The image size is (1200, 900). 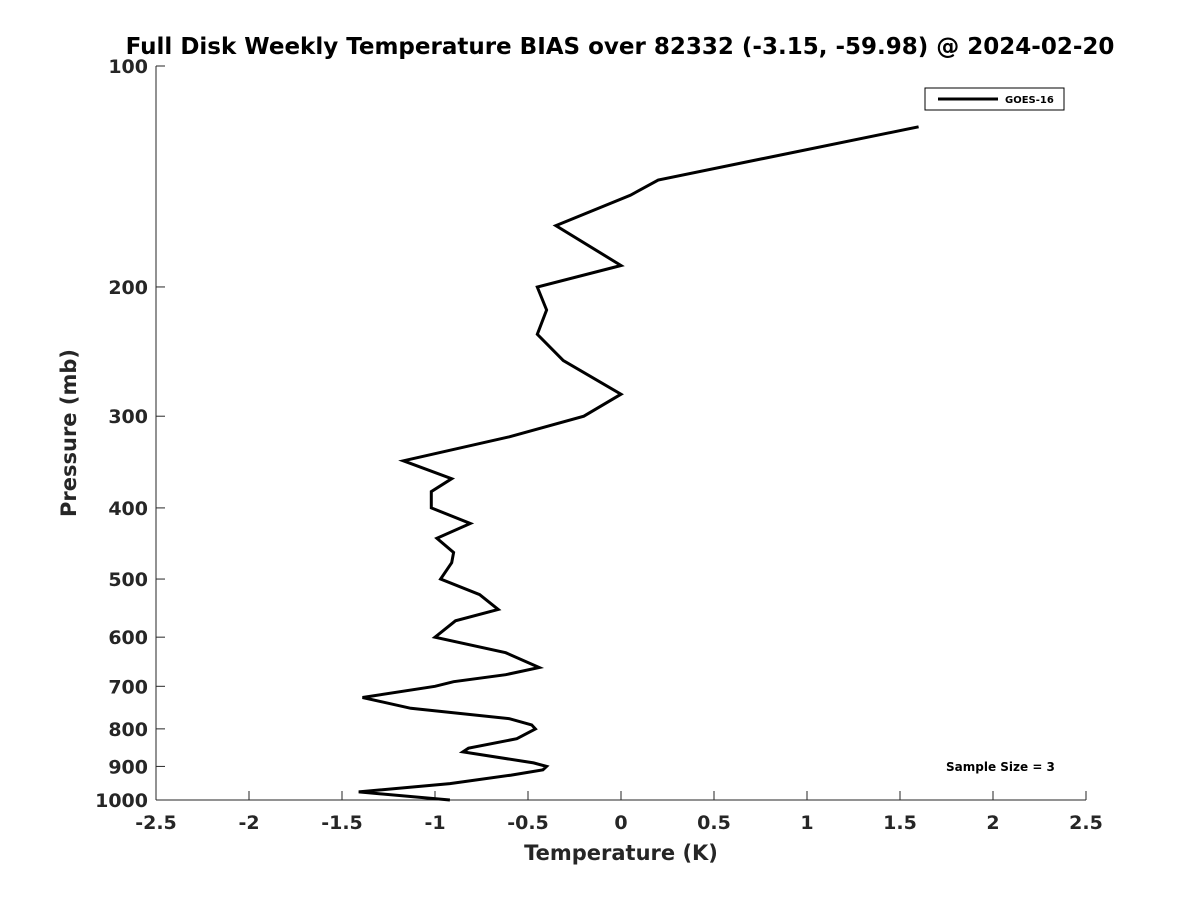 What do you see at coordinates (128, 638) in the screenshot?
I see `y-tick-label: 600` at bounding box center [128, 638].